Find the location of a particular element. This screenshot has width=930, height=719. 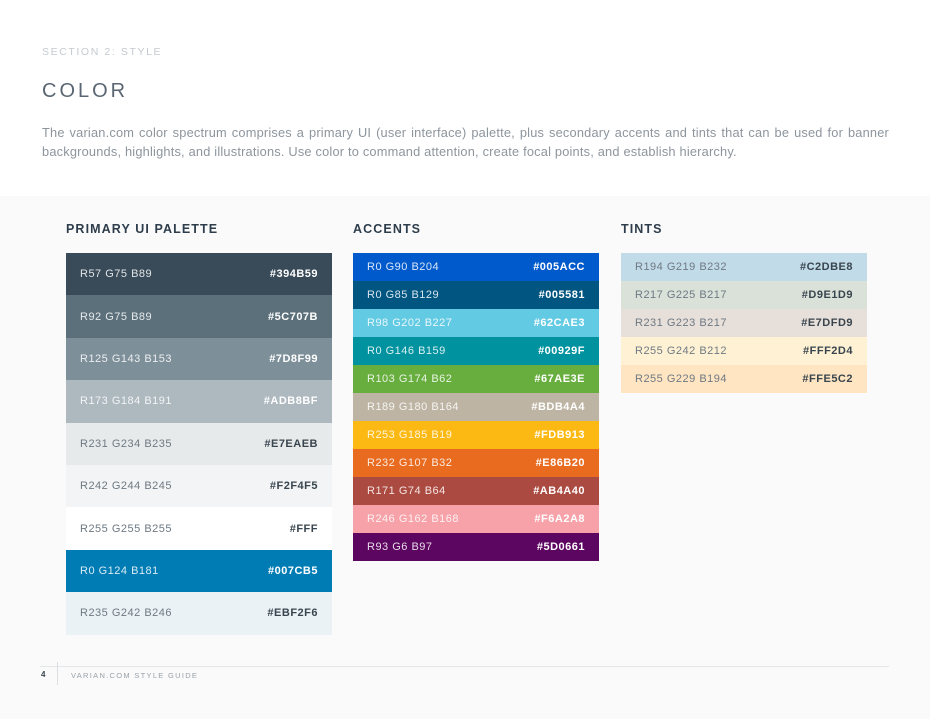

color-swatch-row: R255 G242 B212 #FFF2D4 is located at coordinates (744, 351).